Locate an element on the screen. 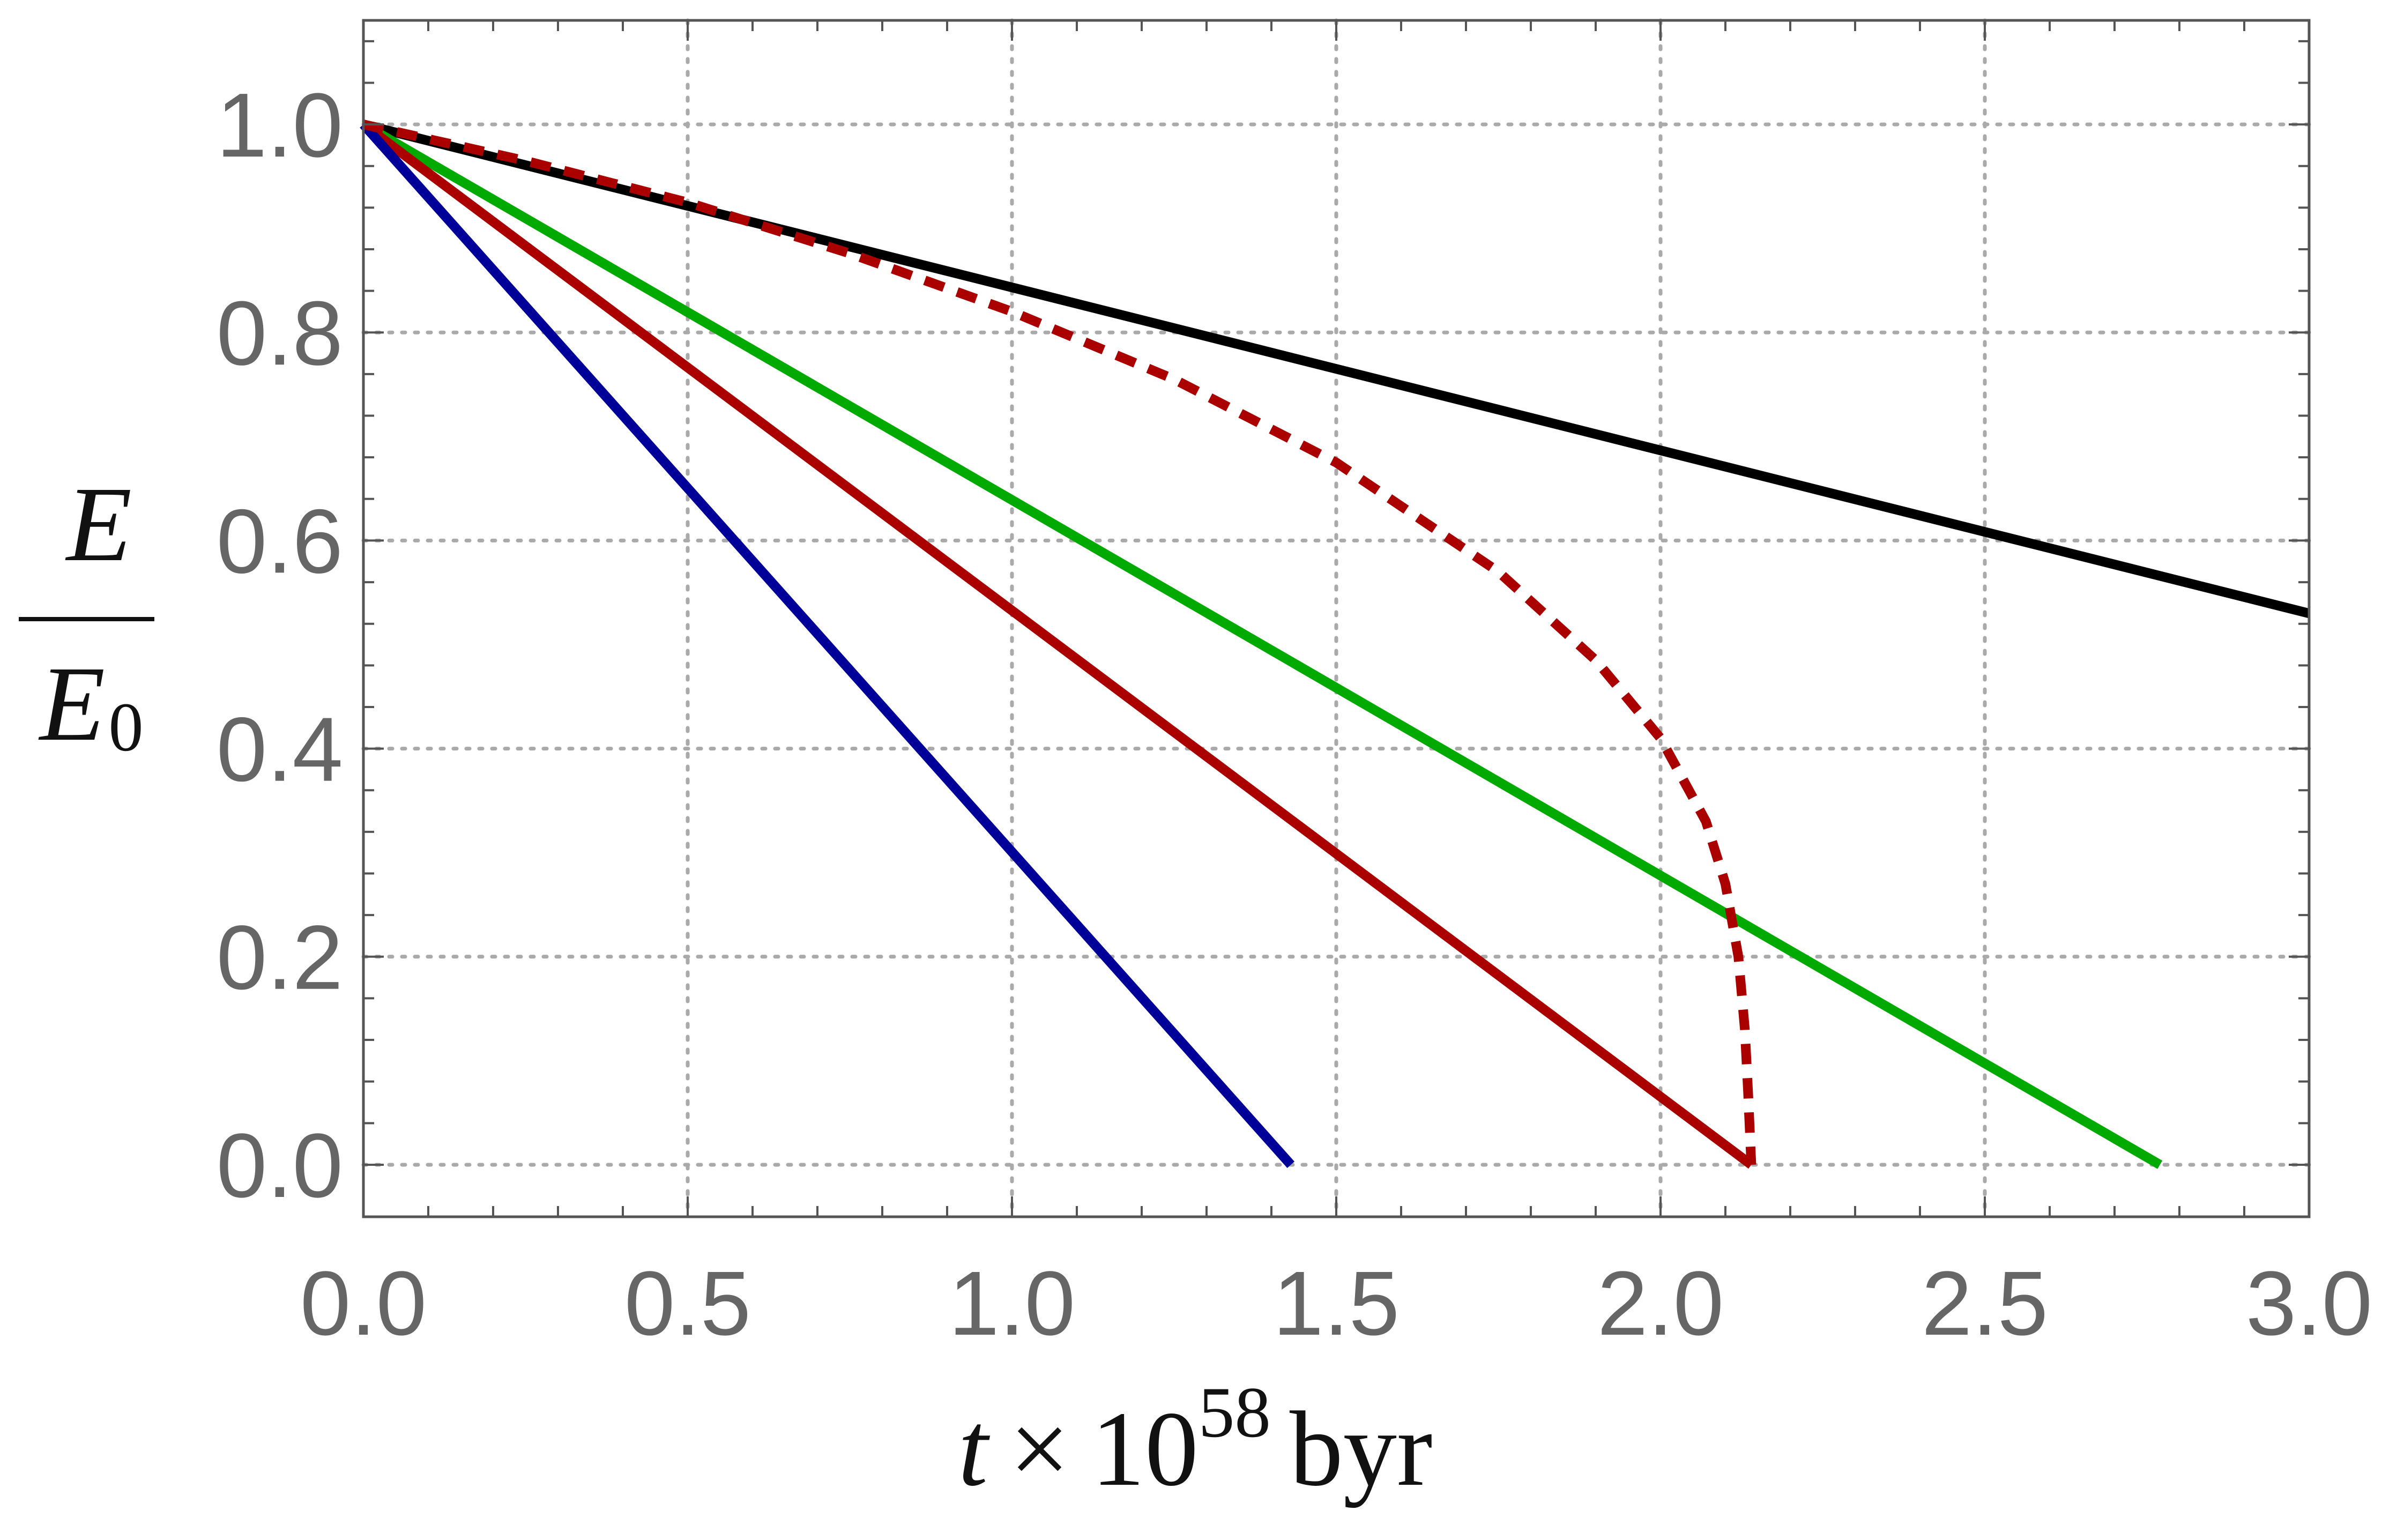 The width and height of the screenshot is (2382, 1540). x-tick-label: 1.0 is located at coordinates (1012, 1304).